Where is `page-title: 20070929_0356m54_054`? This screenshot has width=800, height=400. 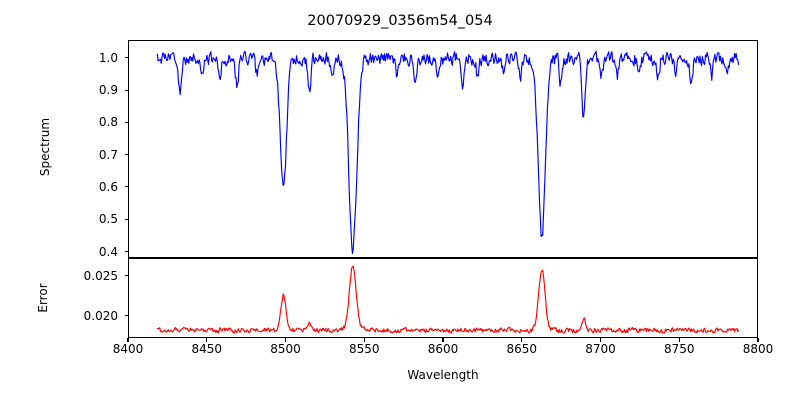 page-title: 20070929_0356m54_054 is located at coordinates (400, 21).